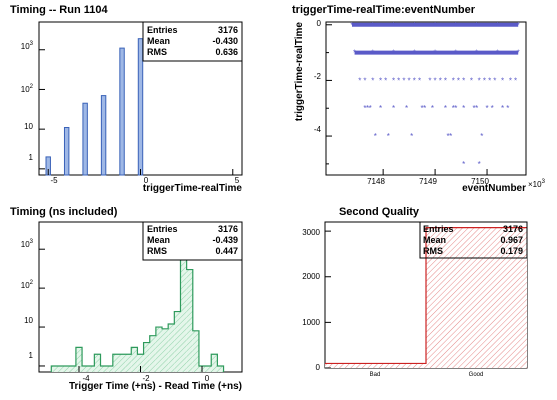 Image resolution: width=557 pixels, height=400 pixels. What do you see at coordinates (59, 10) in the screenshot?
I see `chart-title: Timing -- Run 1104` at bounding box center [59, 10].